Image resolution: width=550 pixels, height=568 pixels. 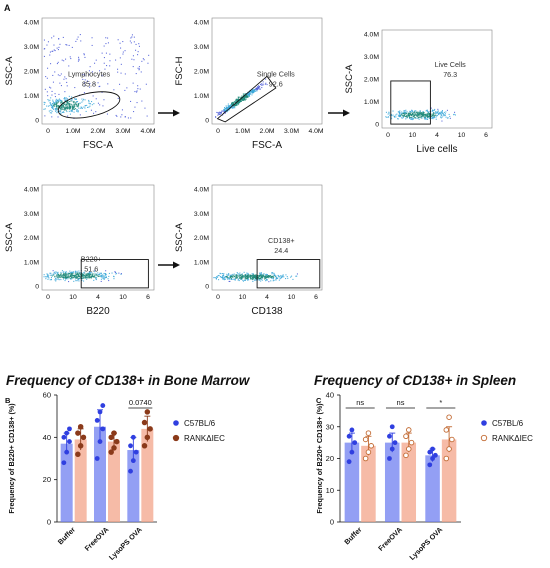 I want to click on x-tick-label: 6, so click(x=148, y=297).